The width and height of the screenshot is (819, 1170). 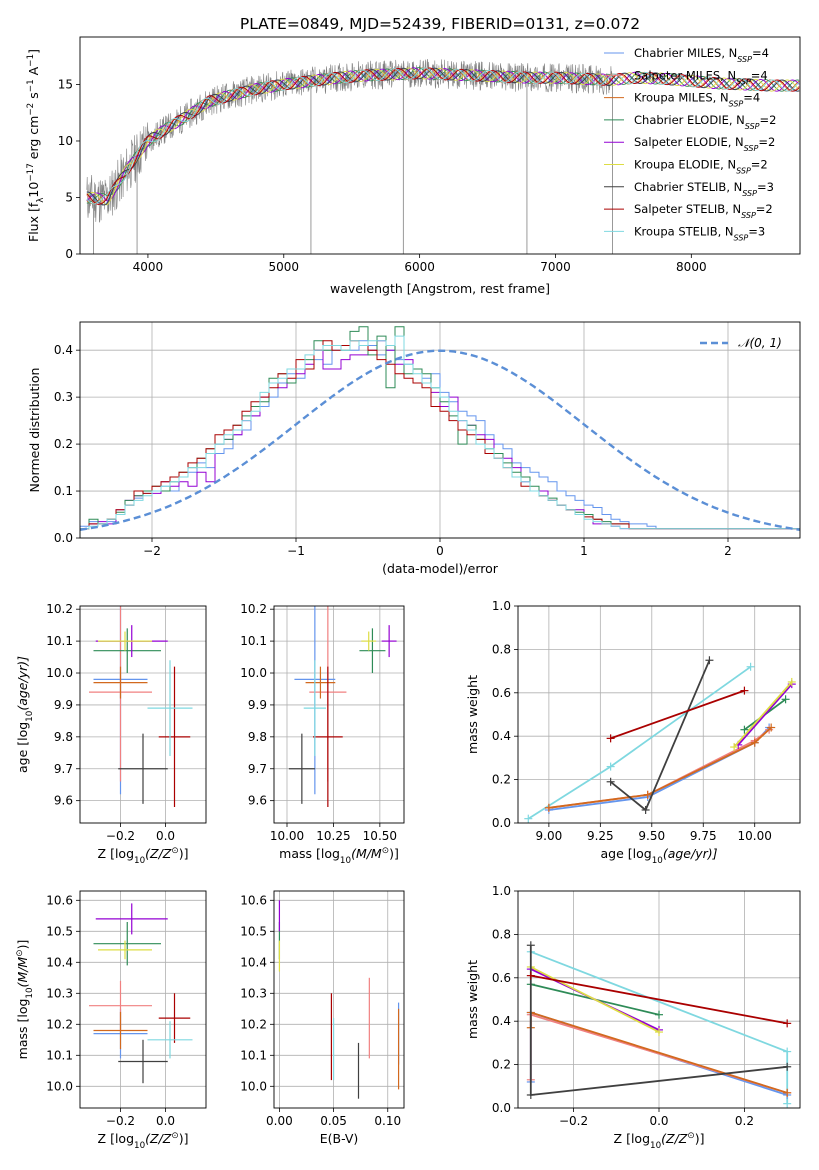 I want to click on x-axis-label: E(B-V), so click(x=339, y=1138).